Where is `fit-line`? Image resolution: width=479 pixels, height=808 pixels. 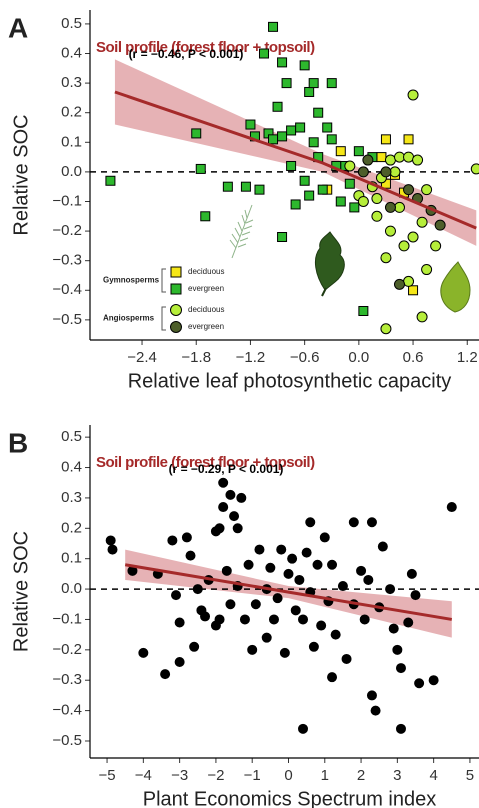
fit-line is located at coordinates (295, 160).